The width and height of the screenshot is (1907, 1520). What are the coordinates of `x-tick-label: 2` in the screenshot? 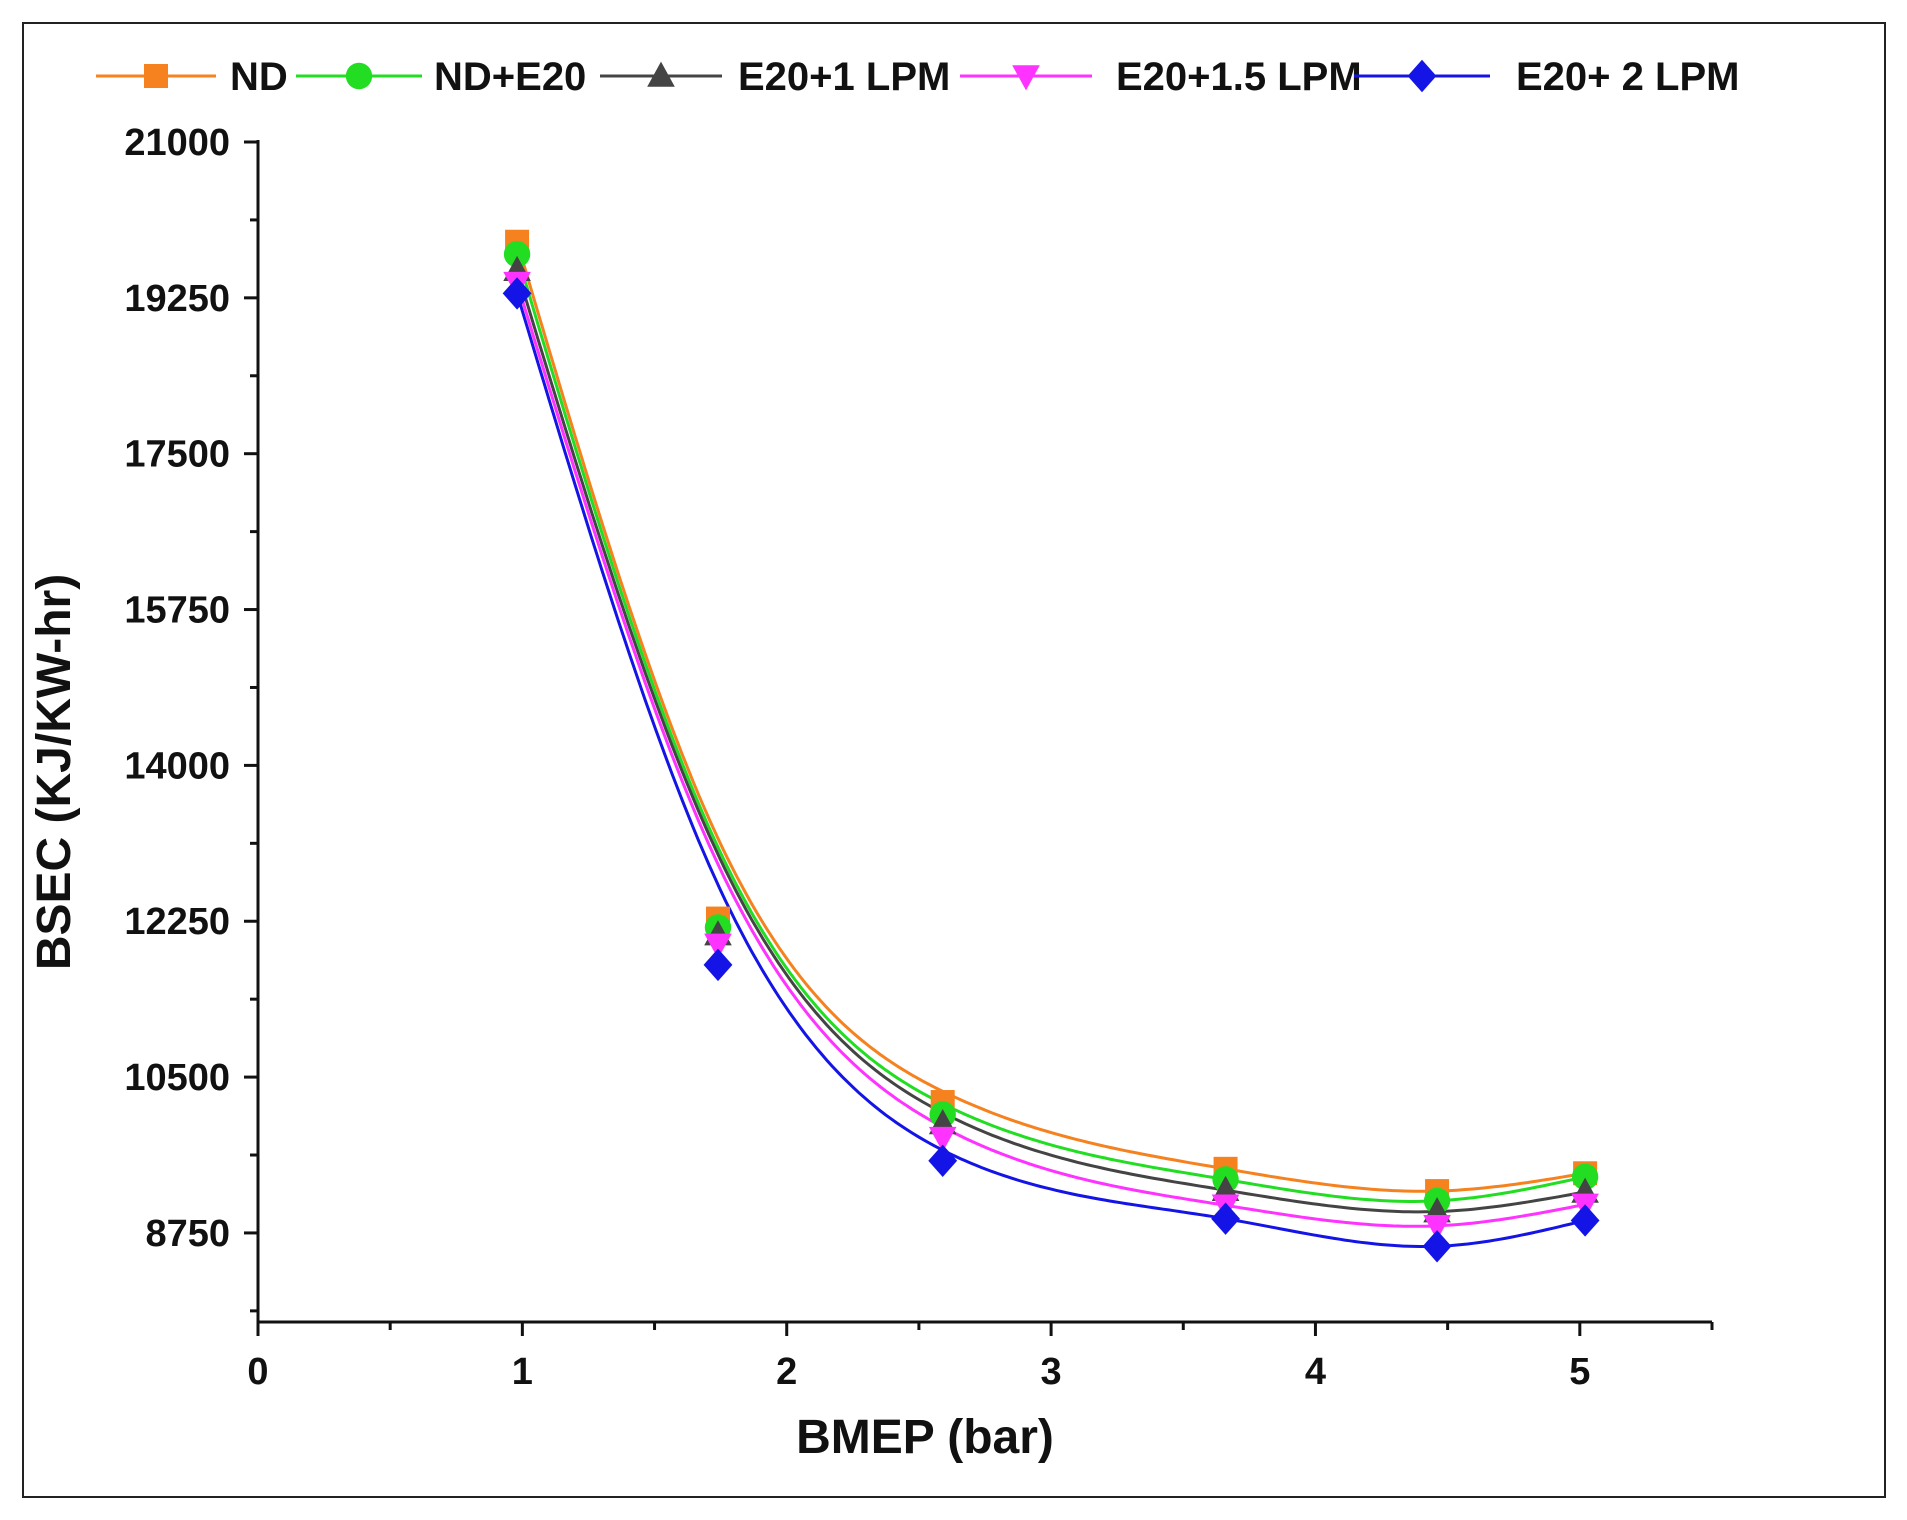 It's located at (786, 1372).